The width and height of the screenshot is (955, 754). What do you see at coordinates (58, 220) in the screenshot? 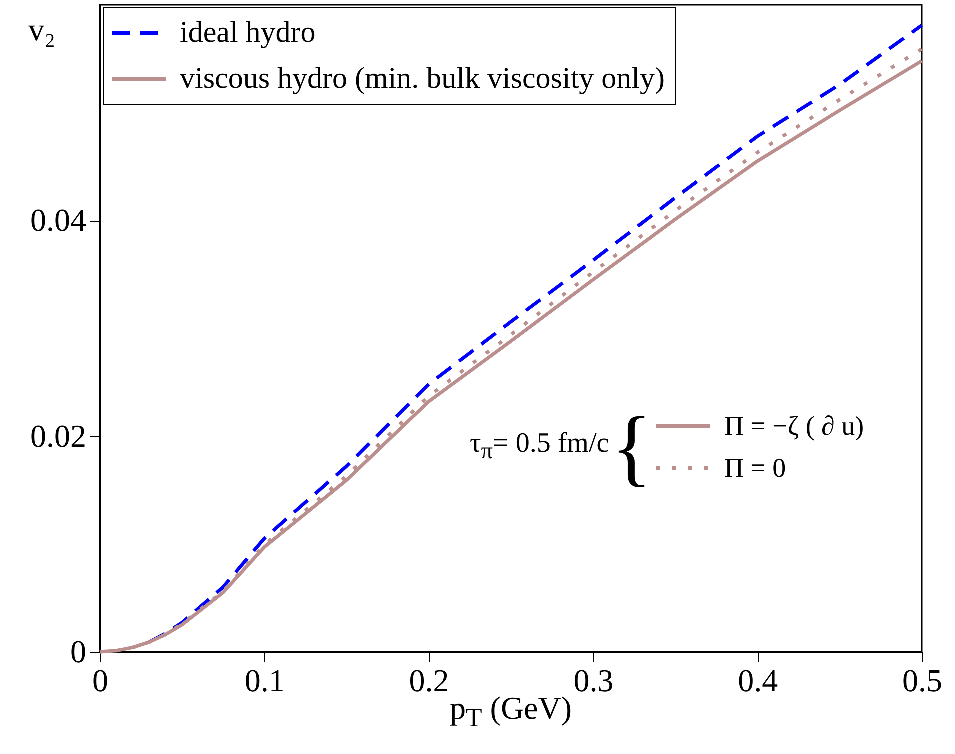
I see `y-tick-label: 0.04` at bounding box center [58, 220].